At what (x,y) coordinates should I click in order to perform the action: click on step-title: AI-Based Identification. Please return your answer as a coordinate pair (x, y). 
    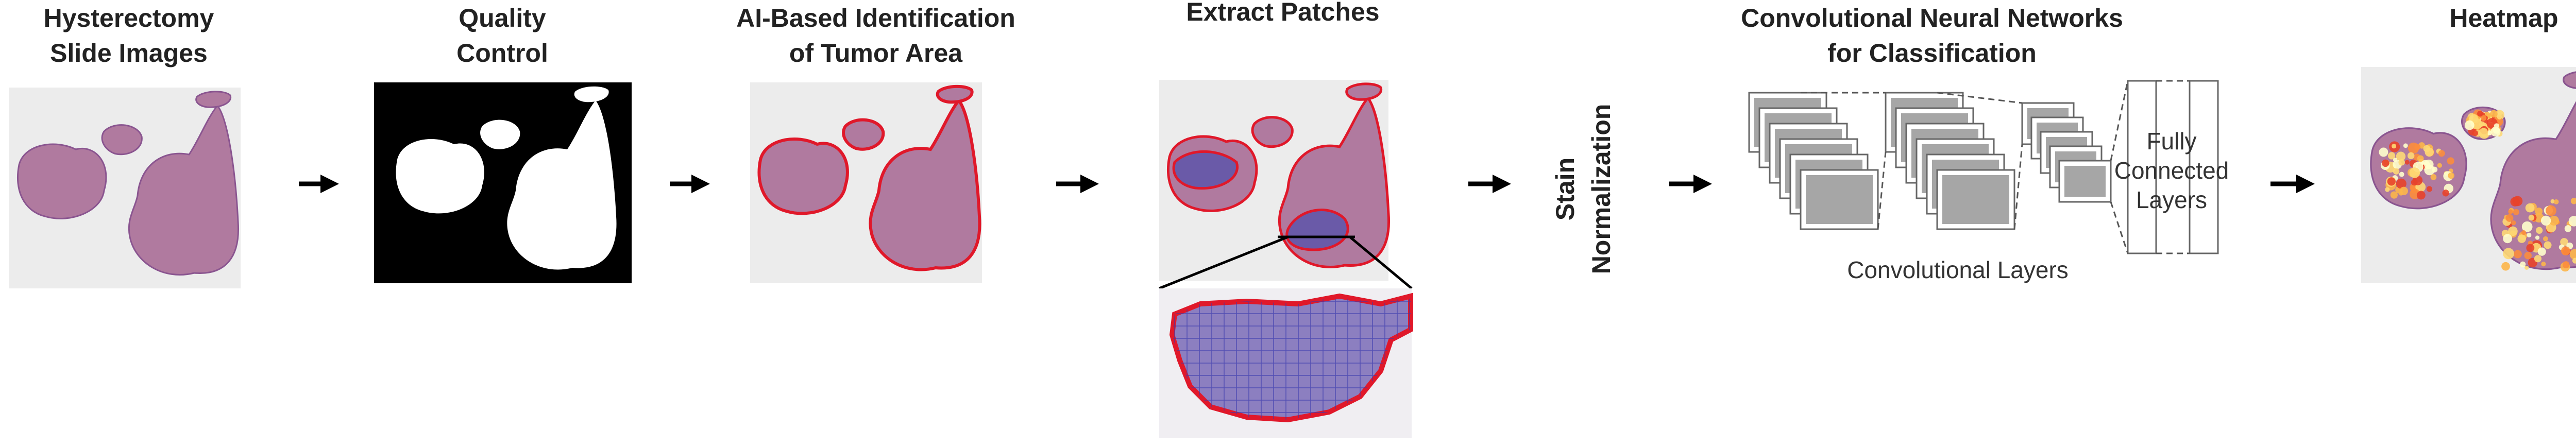
    Looking at the image, I should click on (875, 18).